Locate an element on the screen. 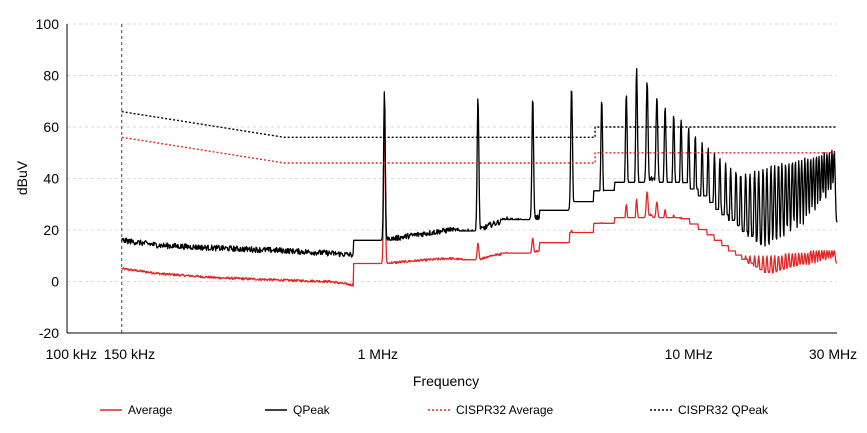 The image size is (867, 433). x-tick-label: 30 MHz is located at coordinates (833, 354).